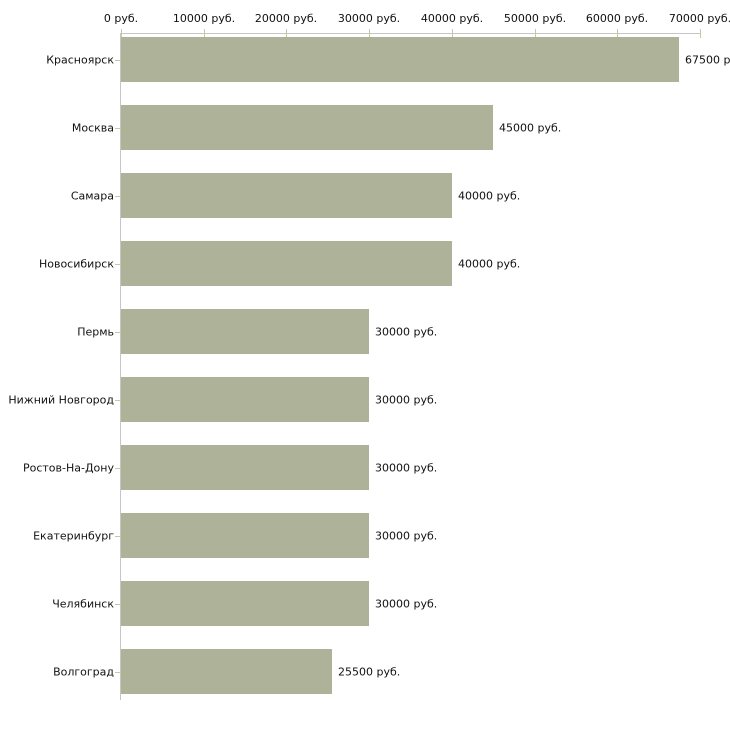 This screenshot has height=730, width=730. What do you see at coordinates (617, 18) in the screenshot?
I see `x-axis-tick-label: 60000 руб.` at bounding box center [617, 18].